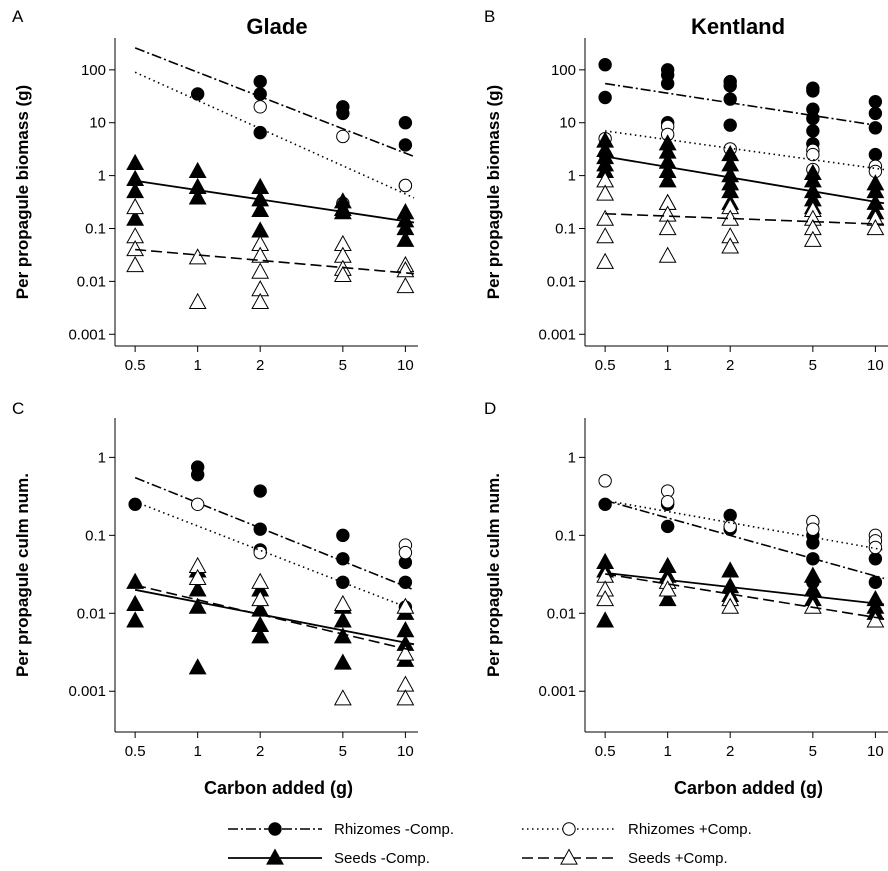  Describe the element at coordinates (18, 408) in the screenshot. I see `panel-letter: C` at that location.